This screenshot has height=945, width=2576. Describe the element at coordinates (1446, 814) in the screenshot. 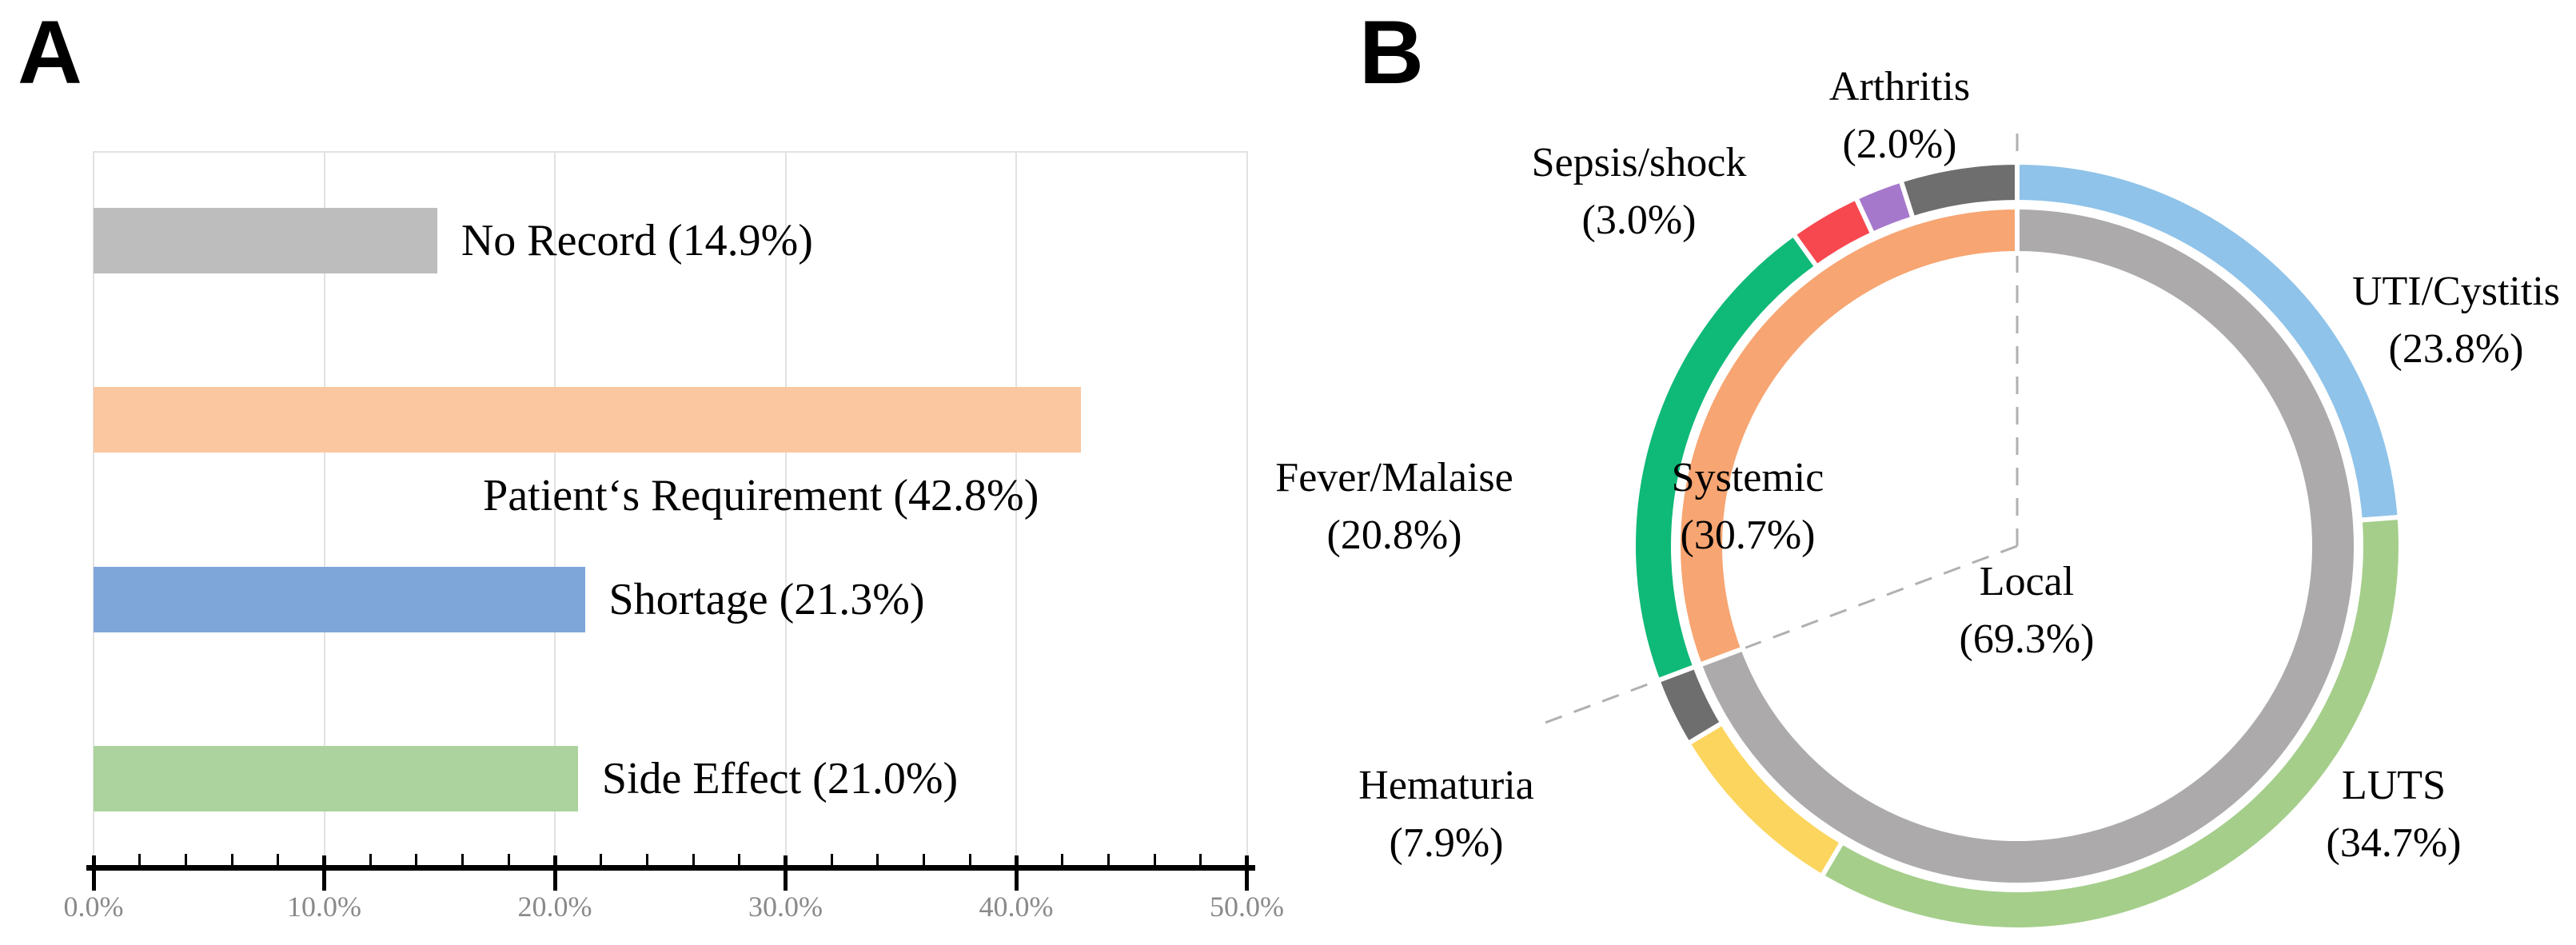

I see `donut-label-hematuria: Hematuria (7.9%)` at that location.